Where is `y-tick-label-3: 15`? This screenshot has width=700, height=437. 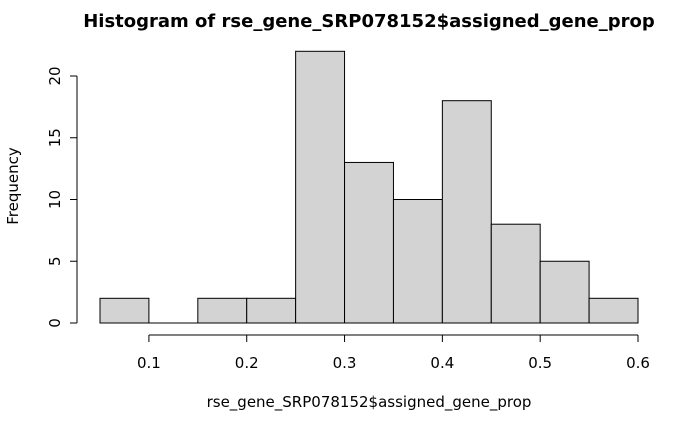
y-tick-label-3: 15 is located at coordinates (55, 137).